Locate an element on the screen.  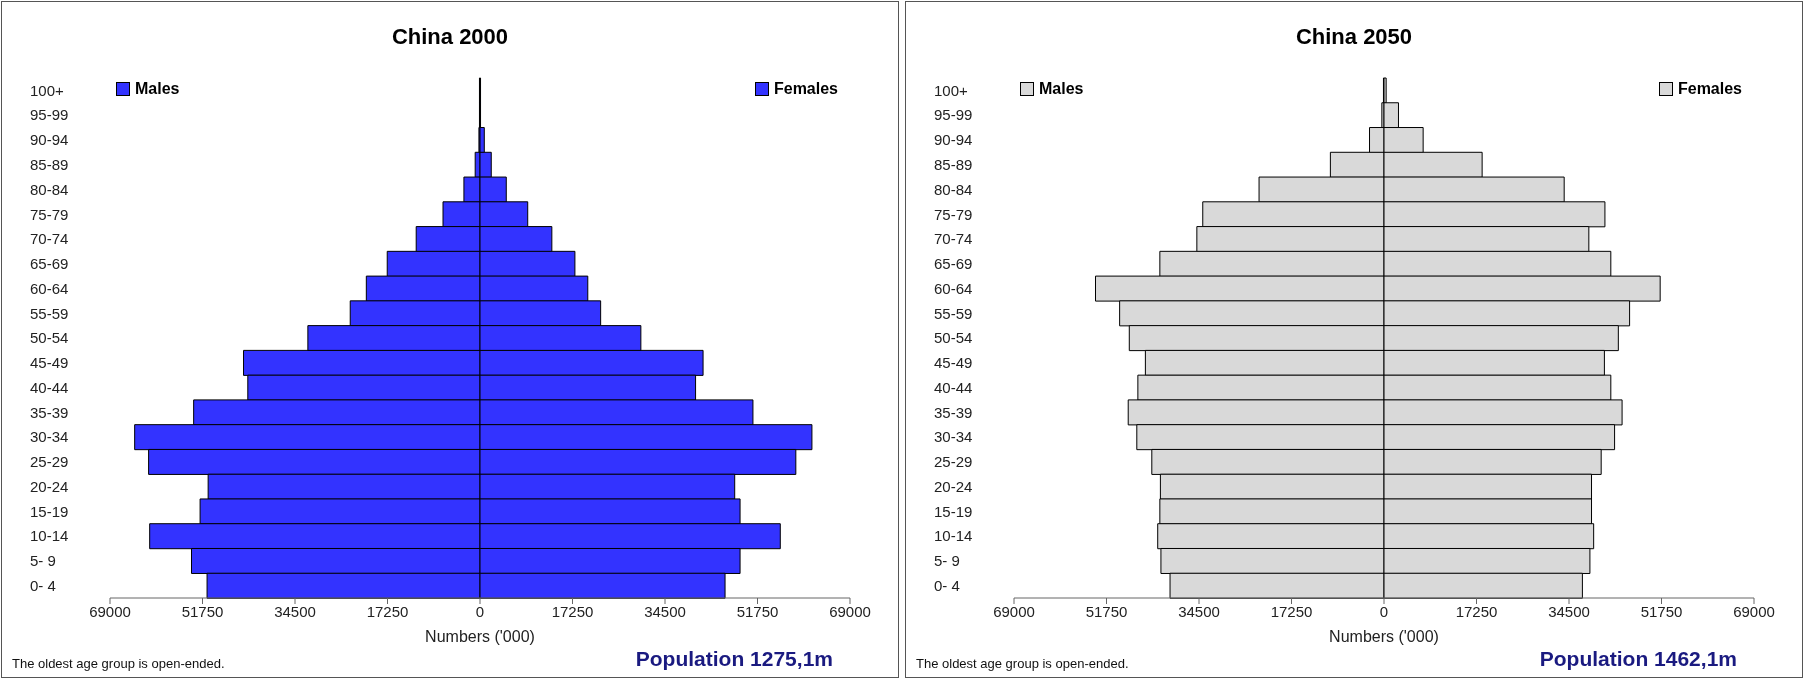
text: Population 1462,1m is located at coordinates (1638, 659).